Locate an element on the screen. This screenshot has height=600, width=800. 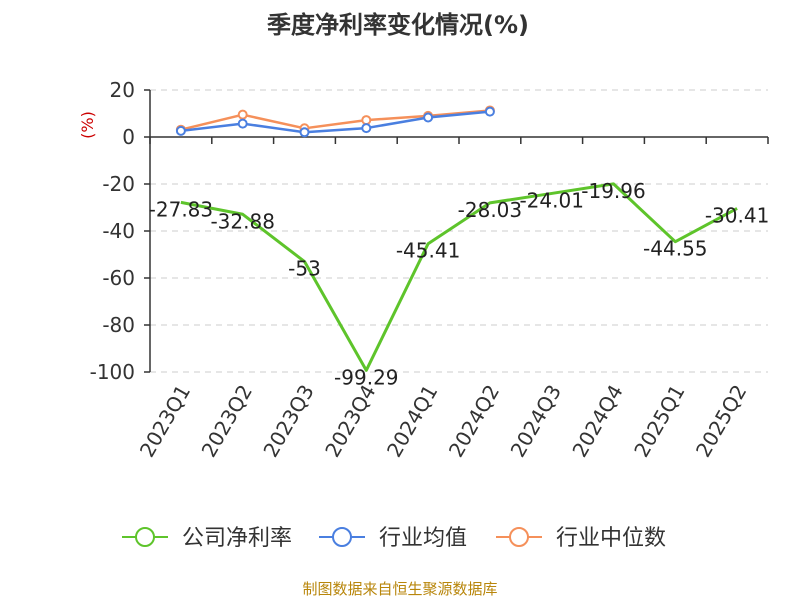
data-label: -24.01 is located at coordinates (551, 200).